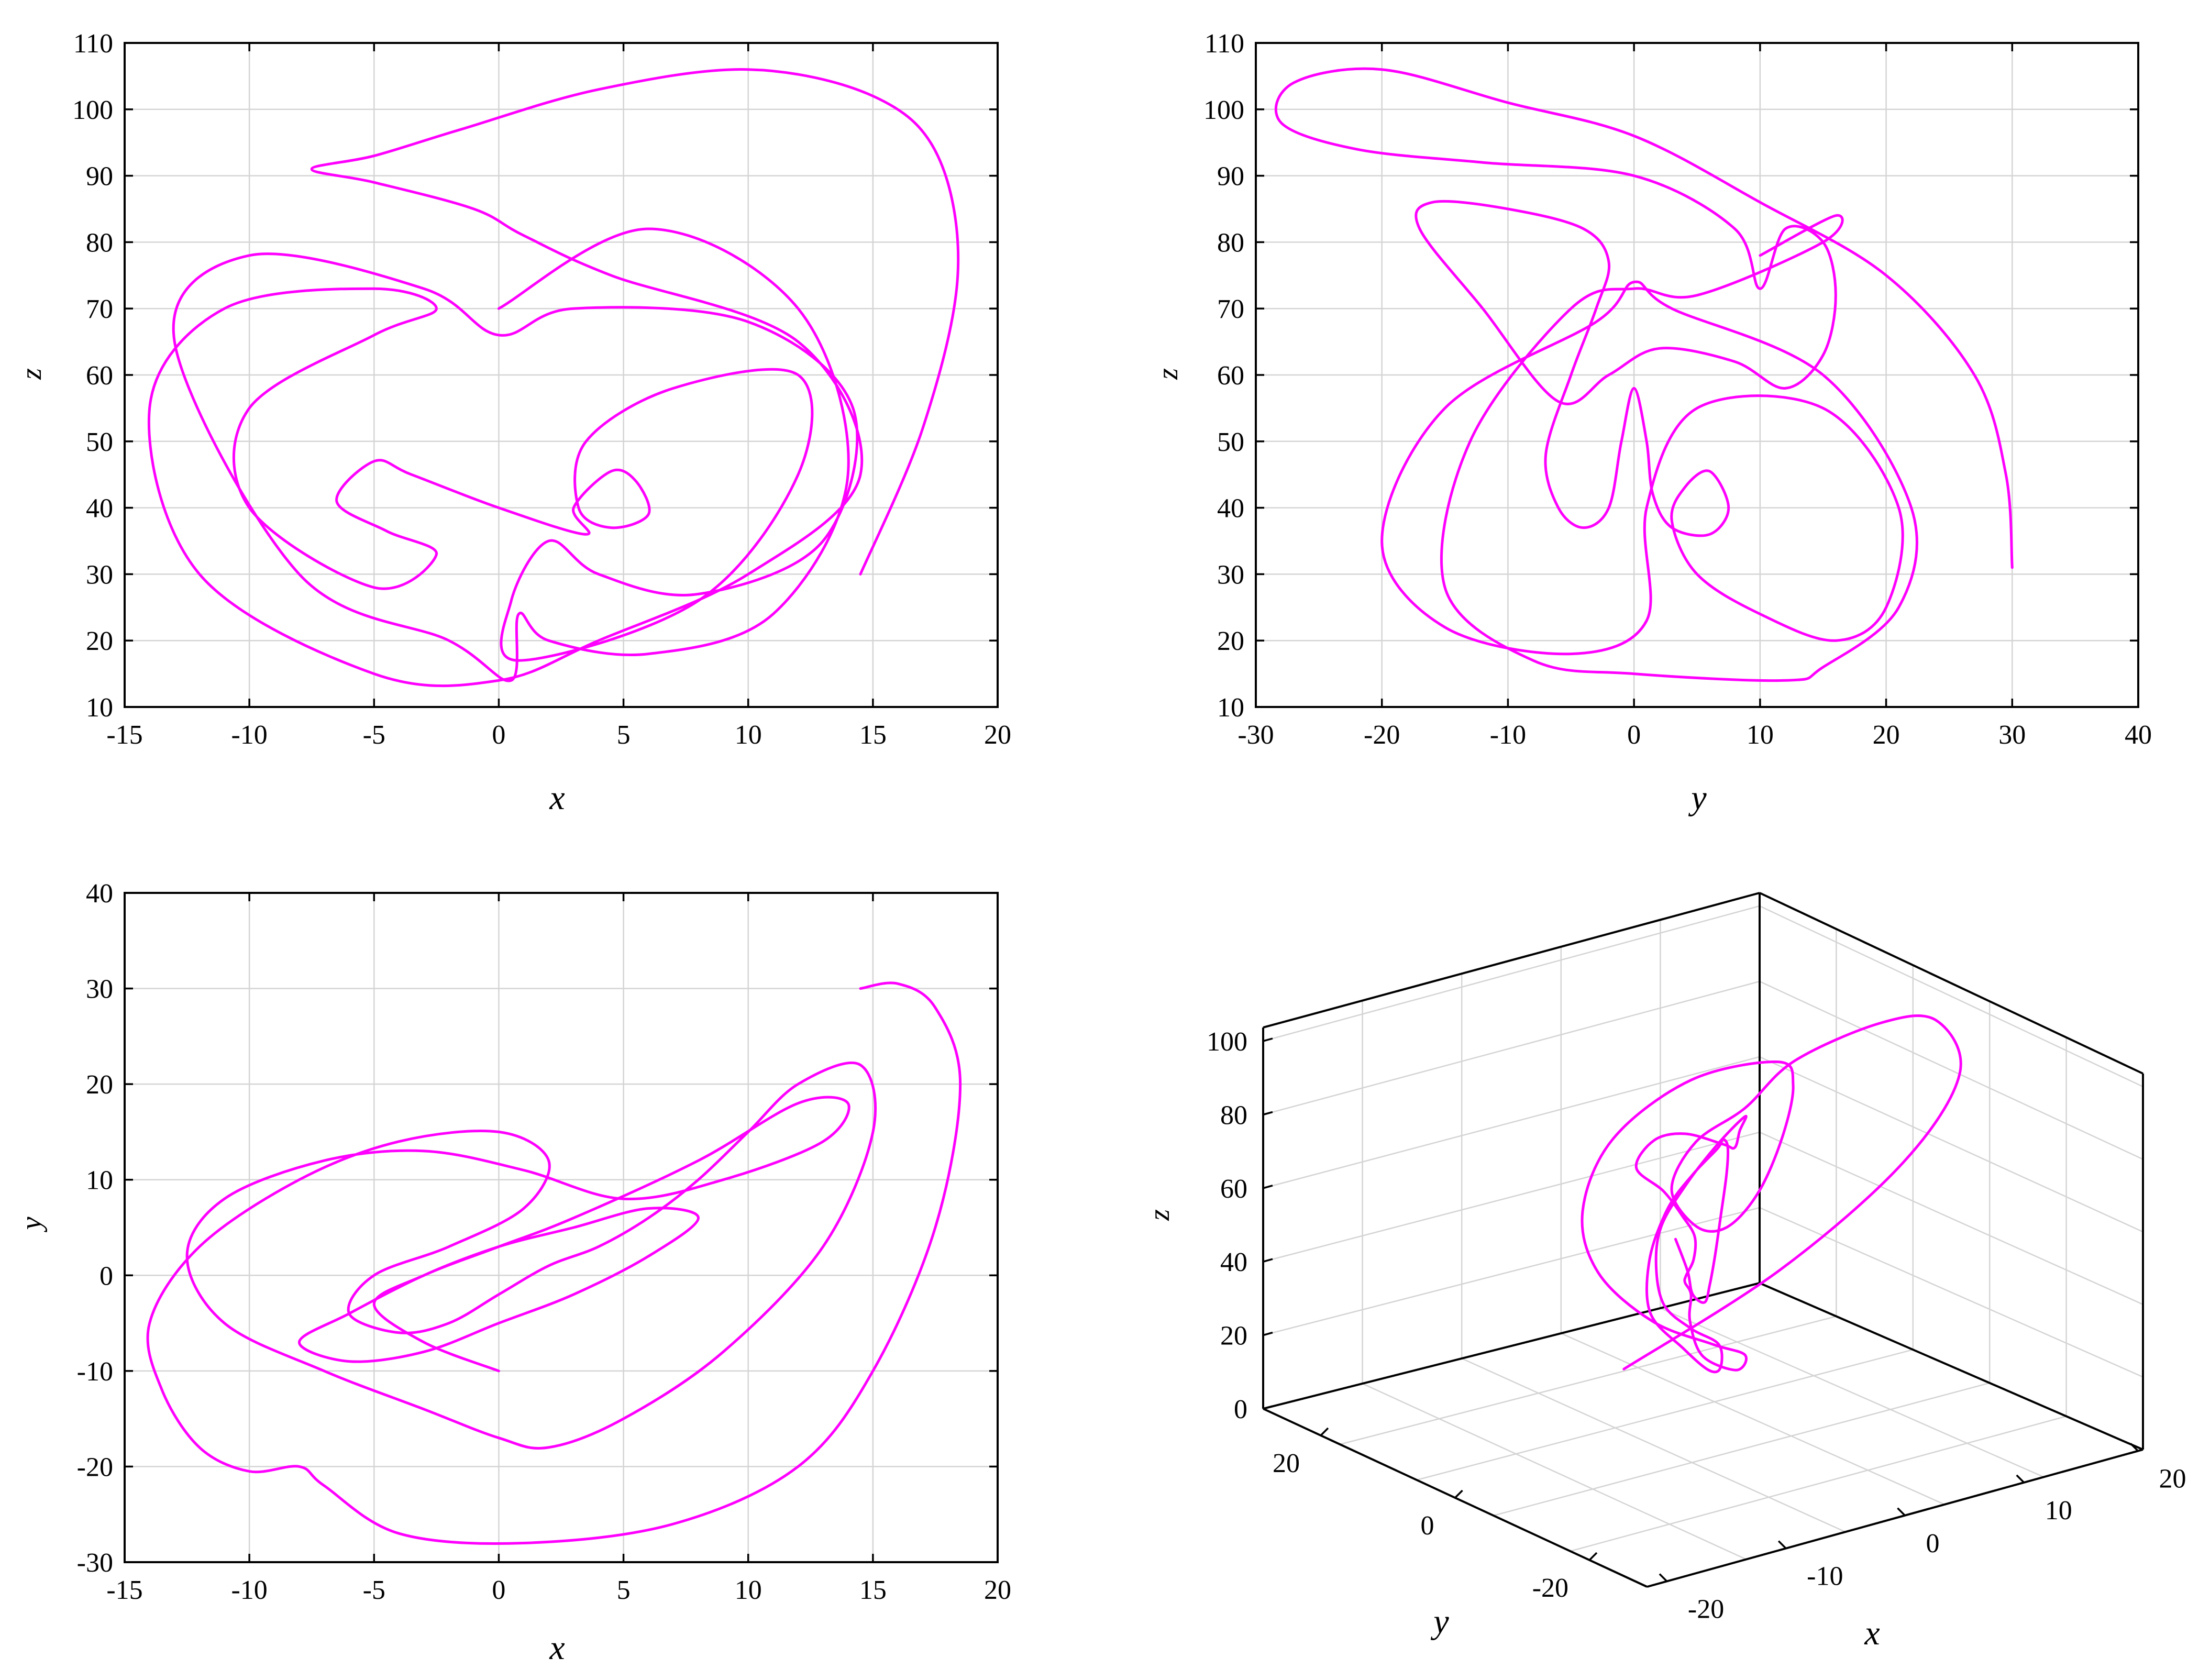 The image size is (2210, 1680). Describe the element at coordinates (1706, 1609) in the screenshot. I see `x-tick-label: -20` at that location.